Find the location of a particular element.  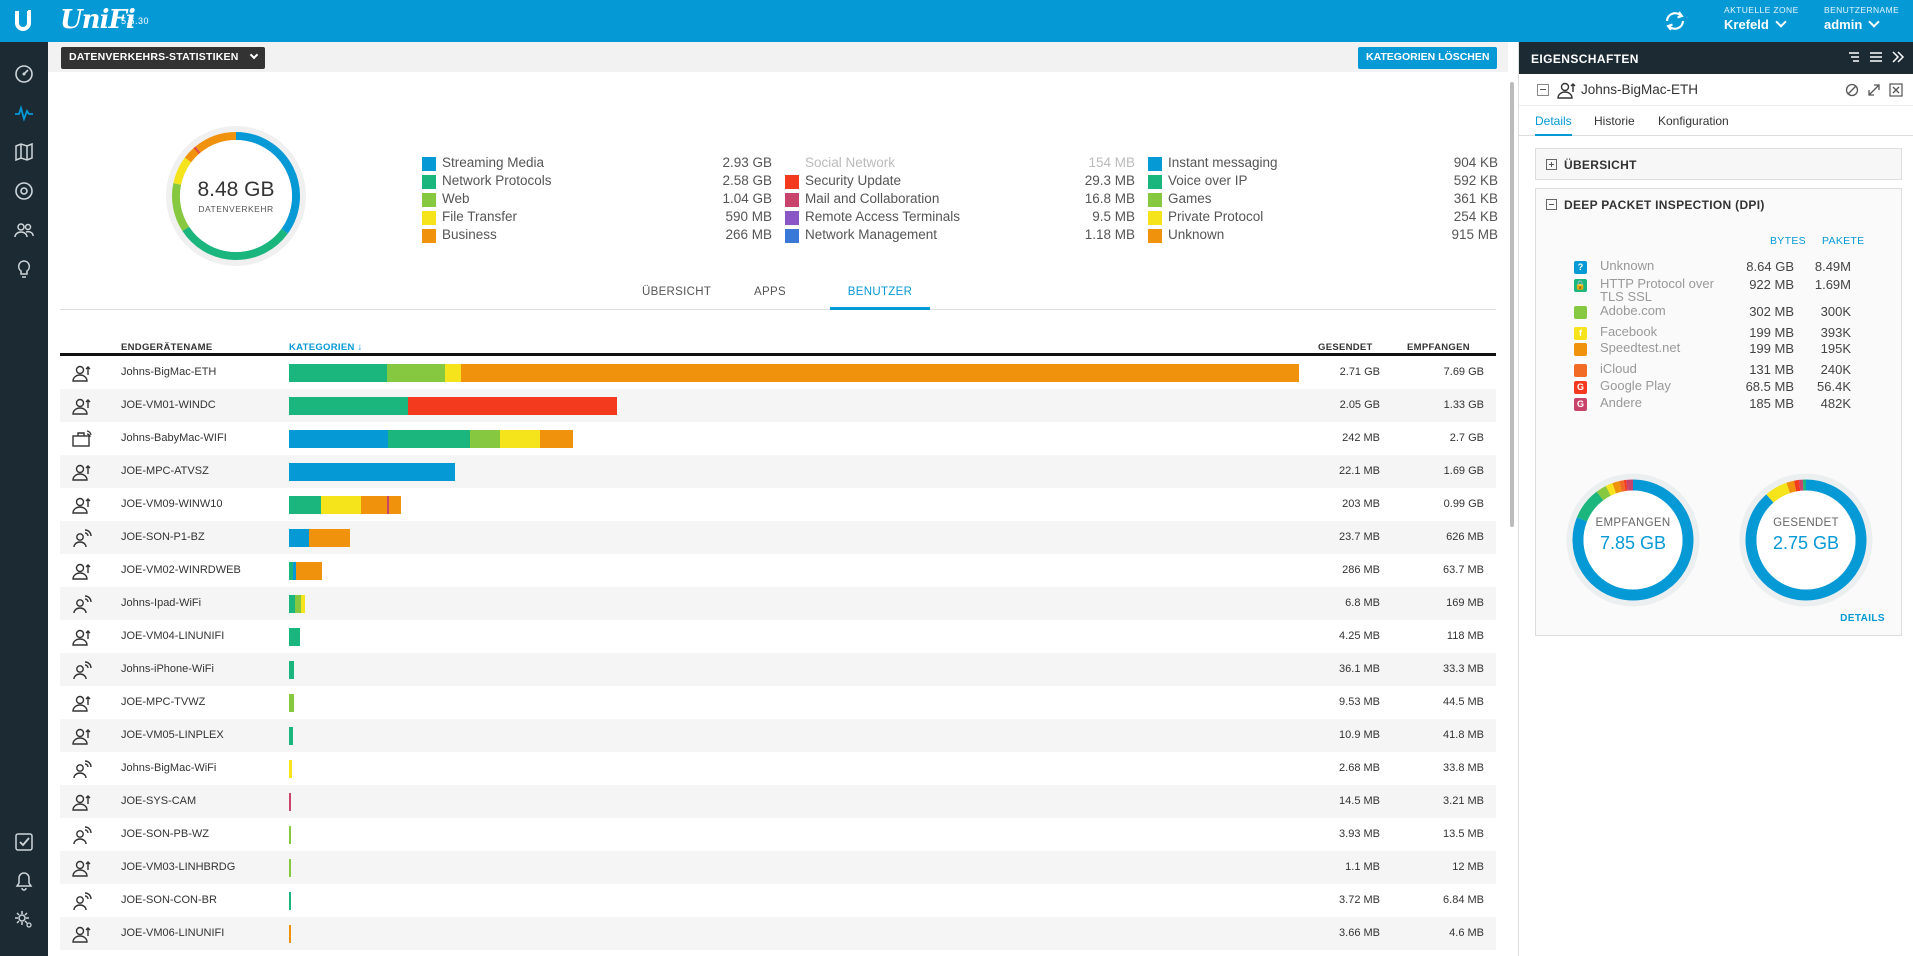

tab-details: Details is located at coordinates (1553, 125).